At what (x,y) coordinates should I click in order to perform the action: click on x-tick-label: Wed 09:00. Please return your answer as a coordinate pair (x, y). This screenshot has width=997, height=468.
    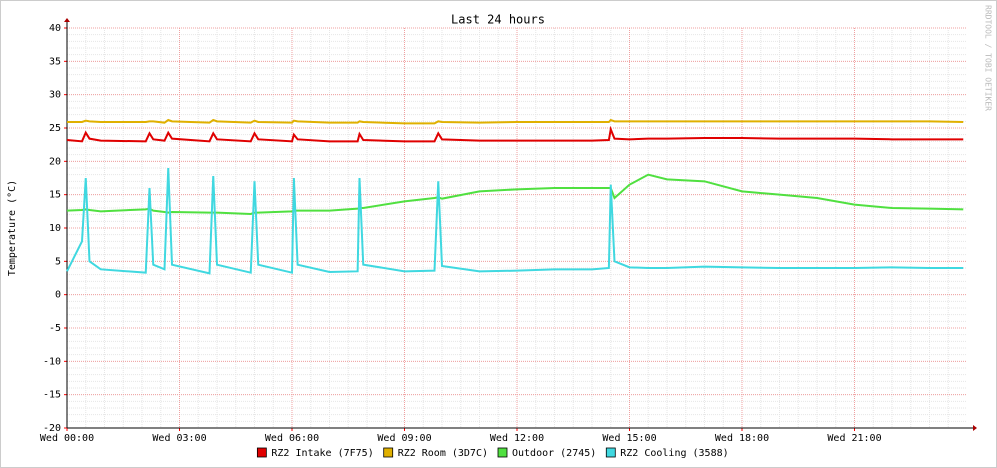
    Looking at the image, I should click on (404, 438).